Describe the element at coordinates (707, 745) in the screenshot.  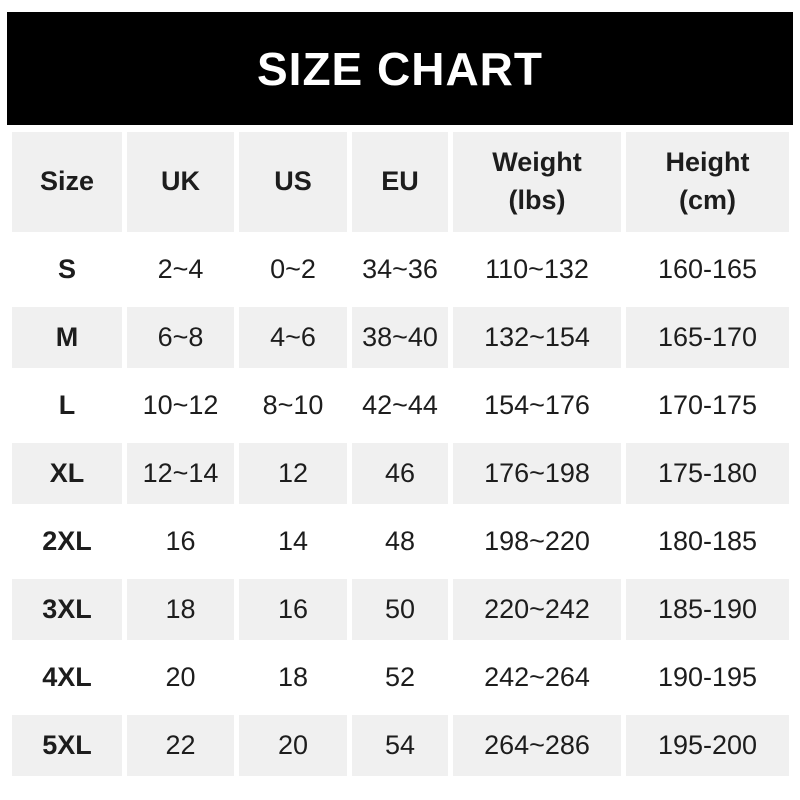
I see `cell-height: 195-200` at that location.